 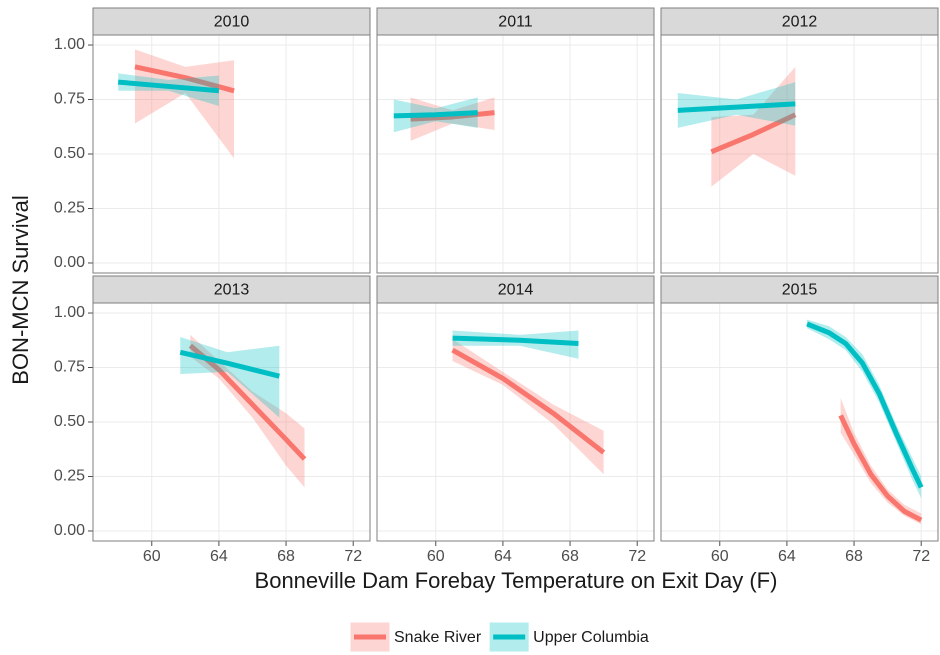 I want to click on strip-label: 2015, so click(x=800, y=290).